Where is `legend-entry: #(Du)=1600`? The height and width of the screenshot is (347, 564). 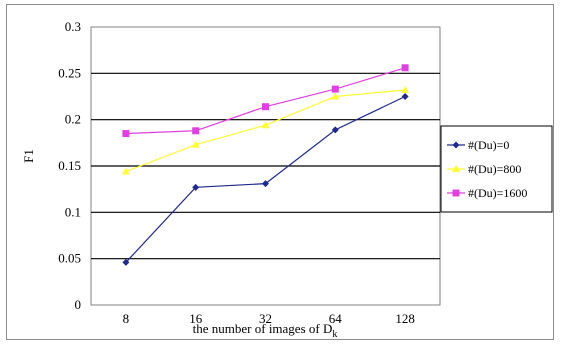 legend-entry: #(Du)=1600 is located at coordinates (487, 193).